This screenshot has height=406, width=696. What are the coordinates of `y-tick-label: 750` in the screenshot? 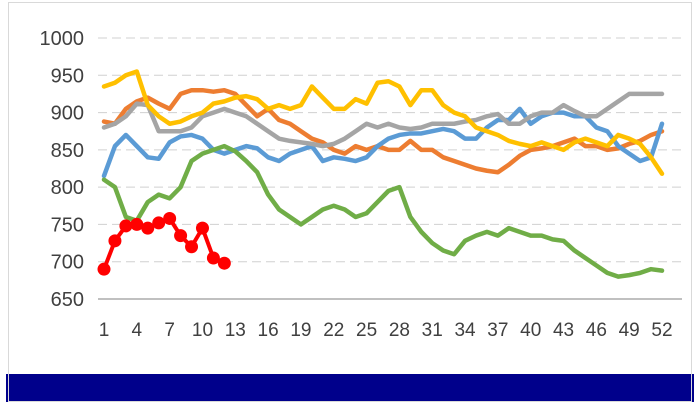 It's located at (67, 225).